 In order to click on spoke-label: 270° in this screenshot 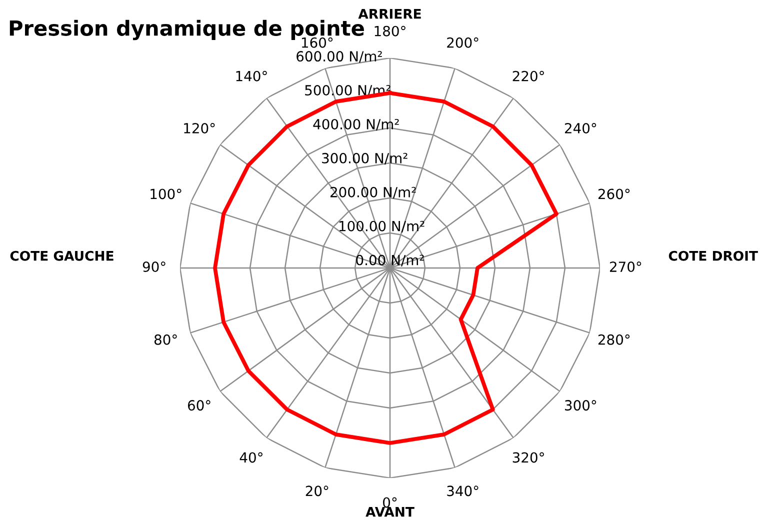, I will do `click(626, 267)`.